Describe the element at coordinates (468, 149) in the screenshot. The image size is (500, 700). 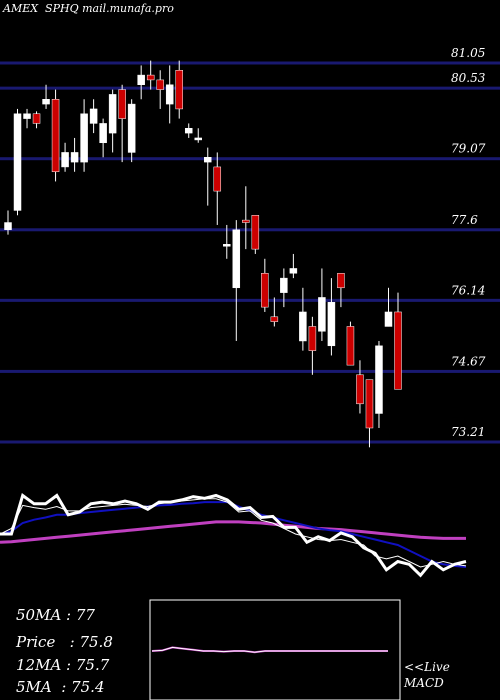
I see `price-level-label: 79.07` at that location.